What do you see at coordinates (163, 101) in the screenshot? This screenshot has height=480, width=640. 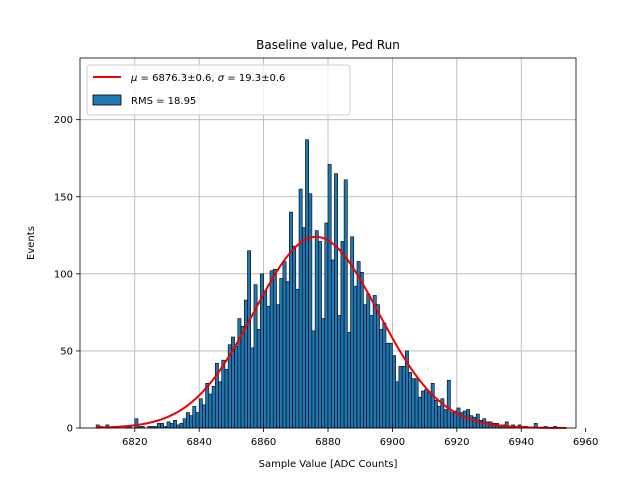 I see `legend-hist-label: RMS = 18.95` at bounding box center [163, 101].